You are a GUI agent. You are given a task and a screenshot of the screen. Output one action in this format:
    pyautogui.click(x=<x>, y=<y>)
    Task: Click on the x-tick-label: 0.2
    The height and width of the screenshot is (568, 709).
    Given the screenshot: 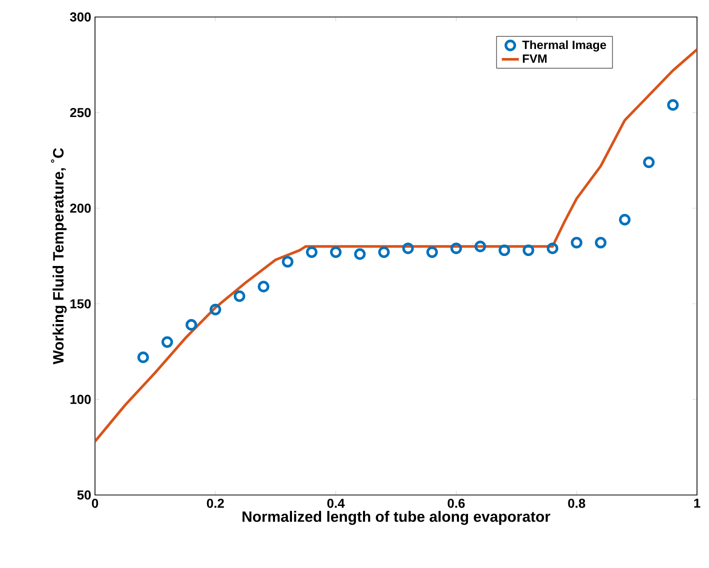 What is the action you would take?
    pyautogui.click(x=215, y=503)
    